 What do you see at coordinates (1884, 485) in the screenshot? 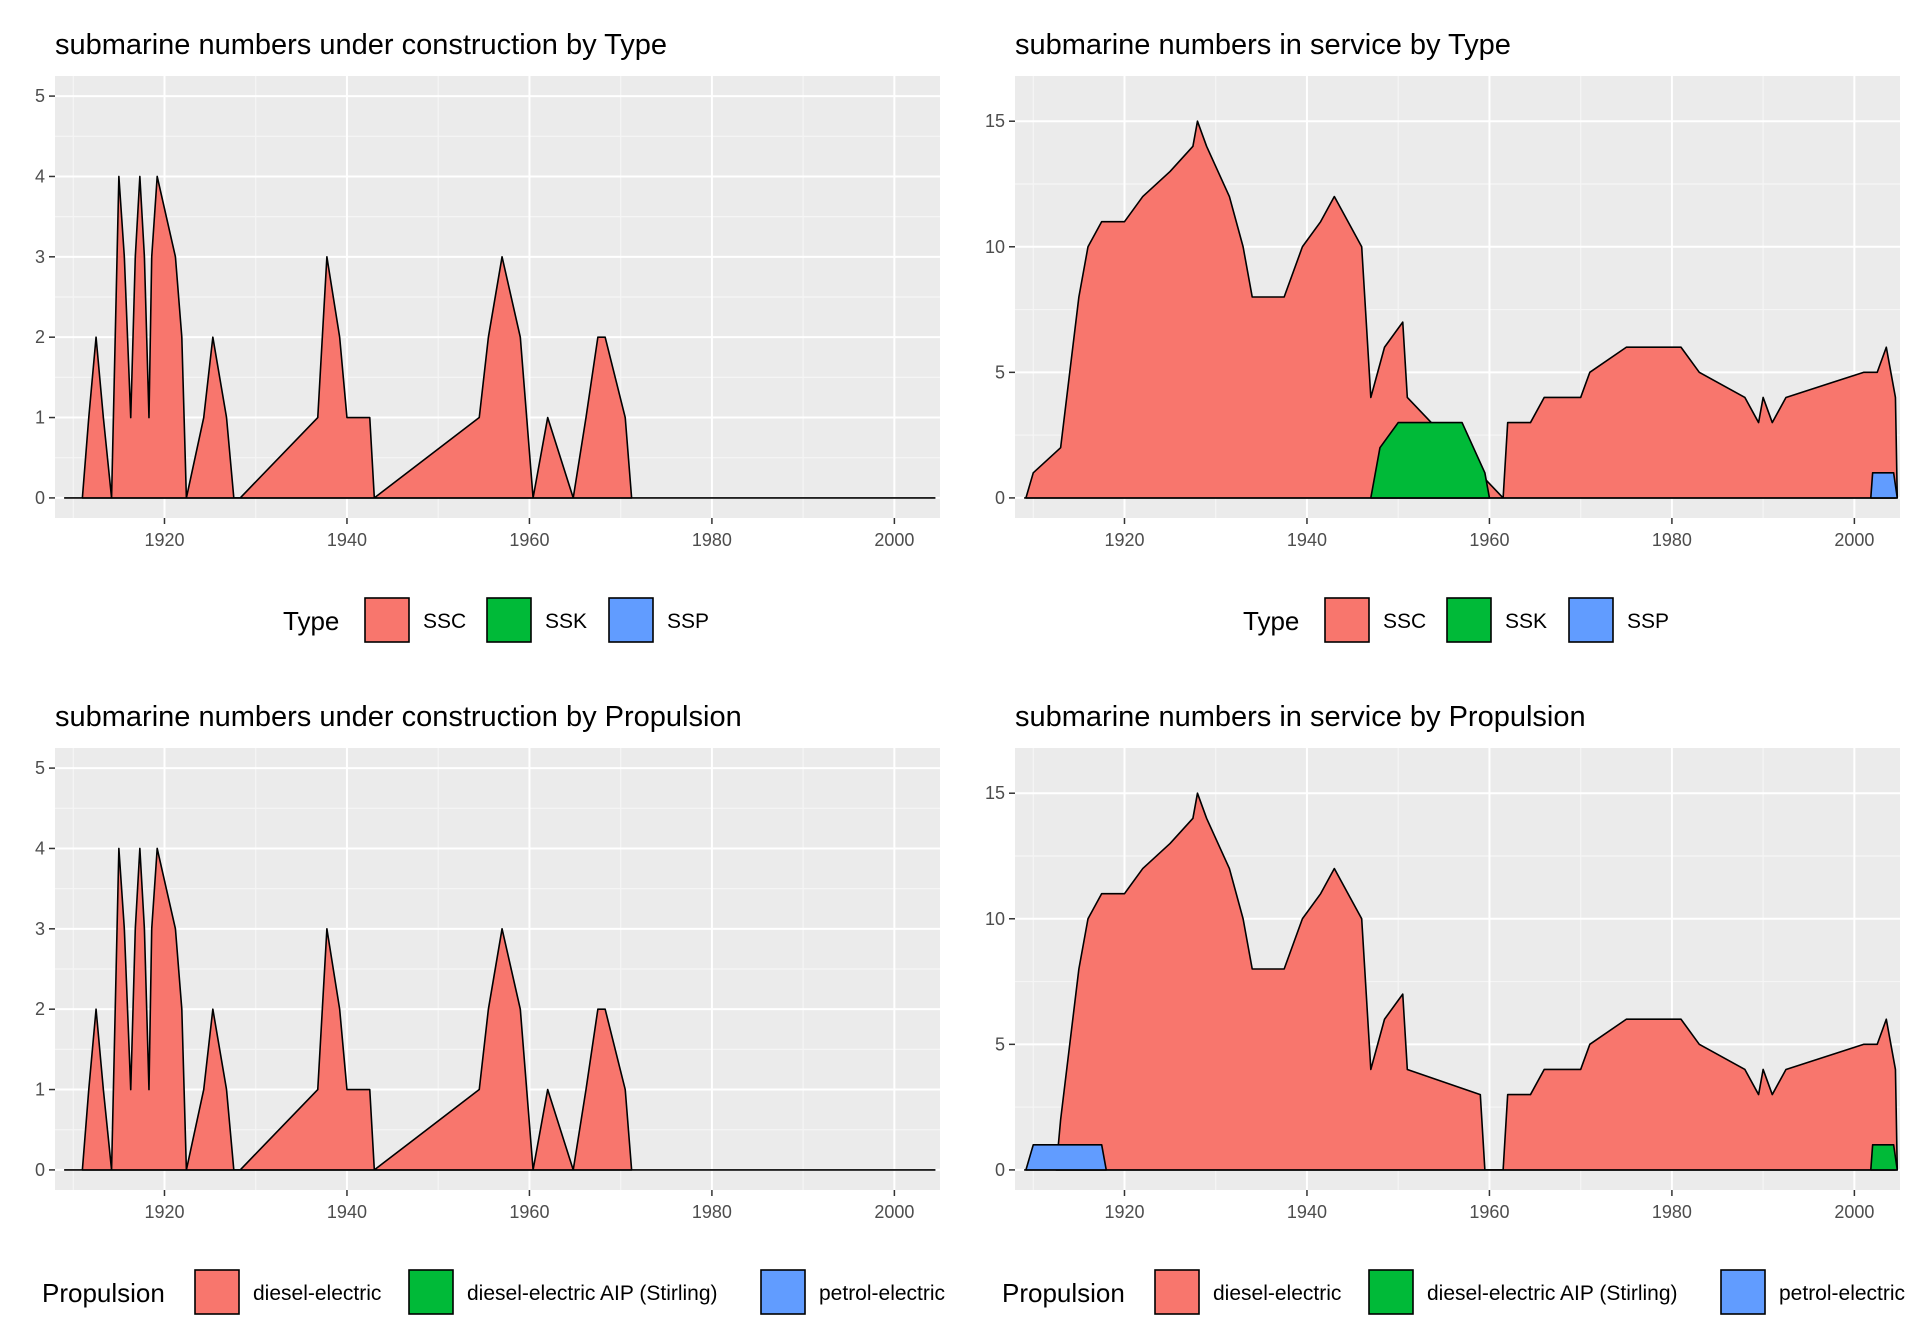
I see `area-series-ssp` at bounding box center [1884, 485].